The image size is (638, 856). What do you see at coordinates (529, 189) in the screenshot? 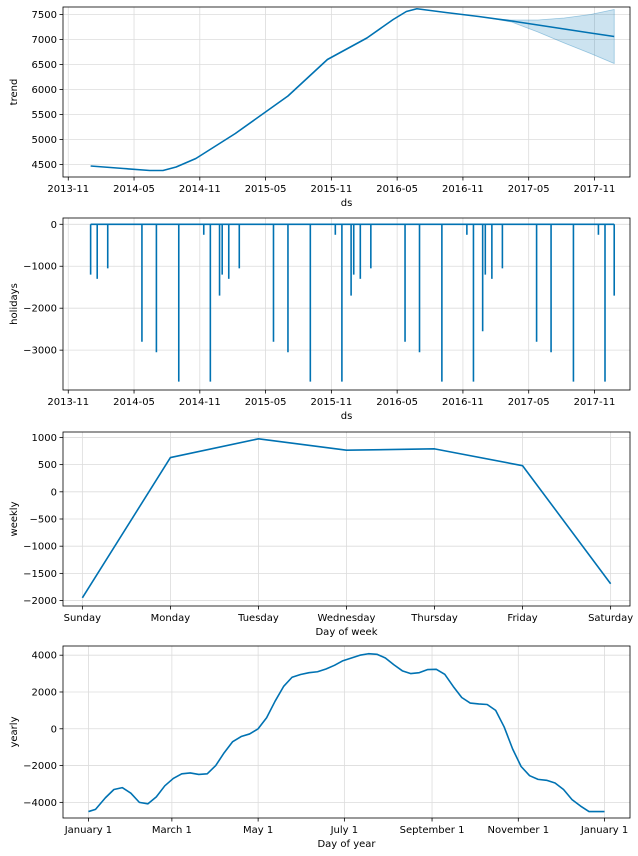
I see `trend-x-tick-label: 2017-05` at bounding box center [529, 189].